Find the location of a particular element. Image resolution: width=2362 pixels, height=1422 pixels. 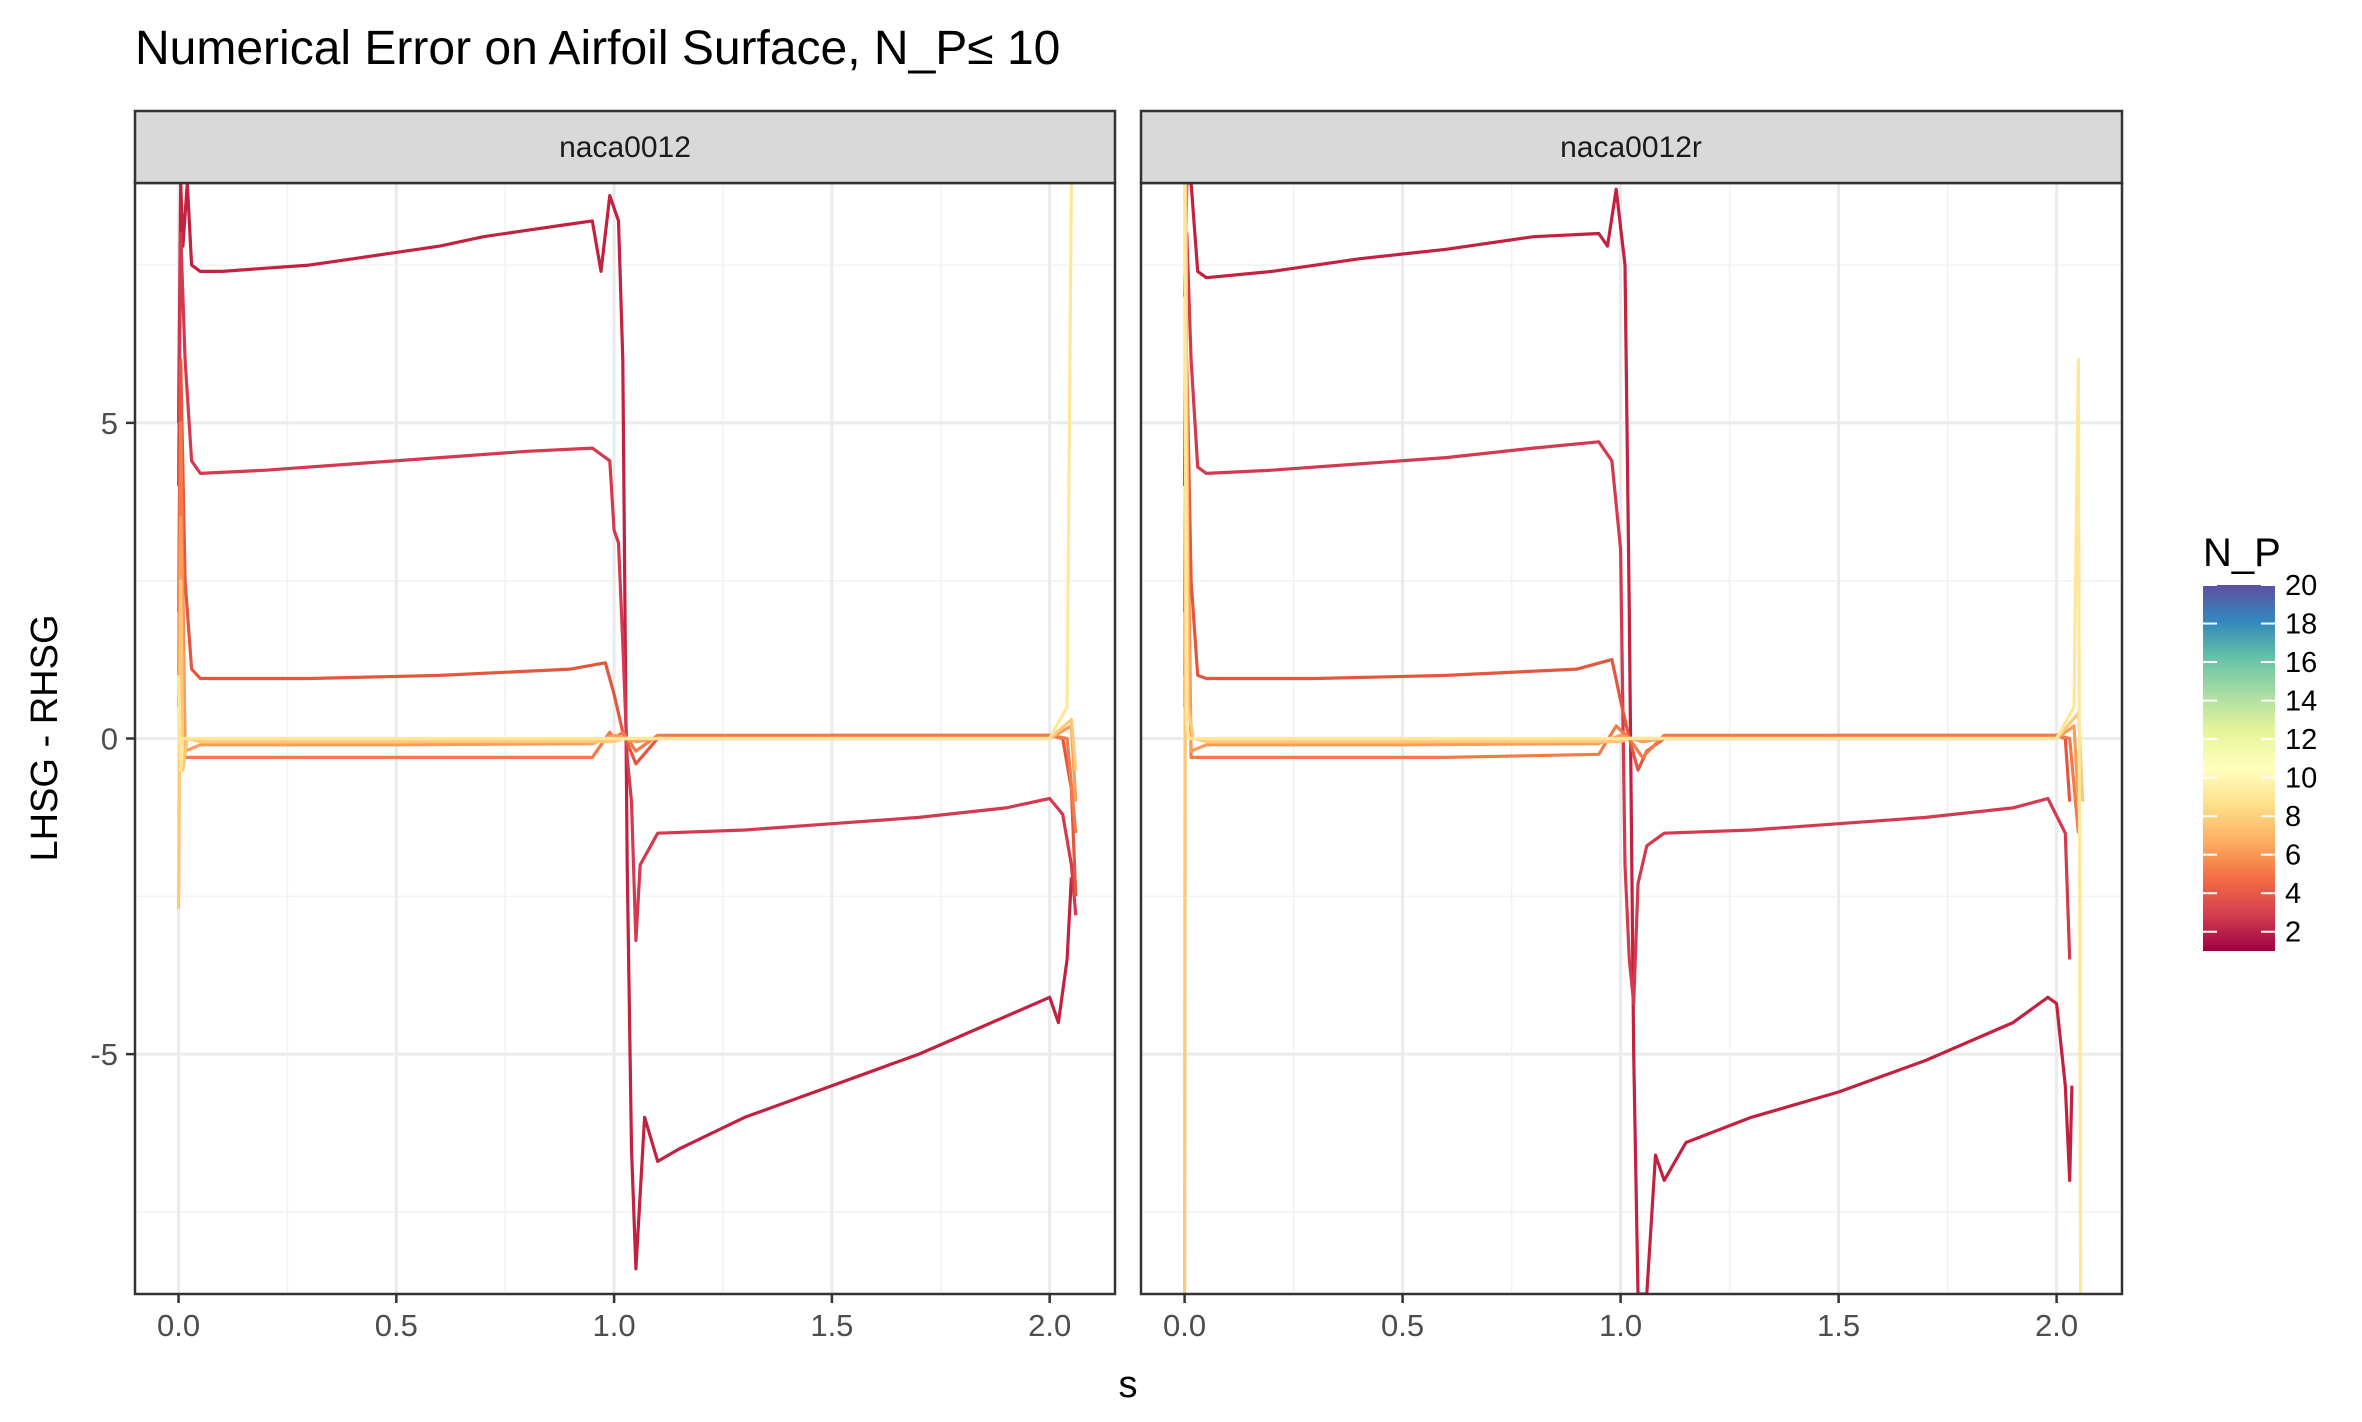

colorbar-tick-label: 14 is located at coordinates (2301, 702).